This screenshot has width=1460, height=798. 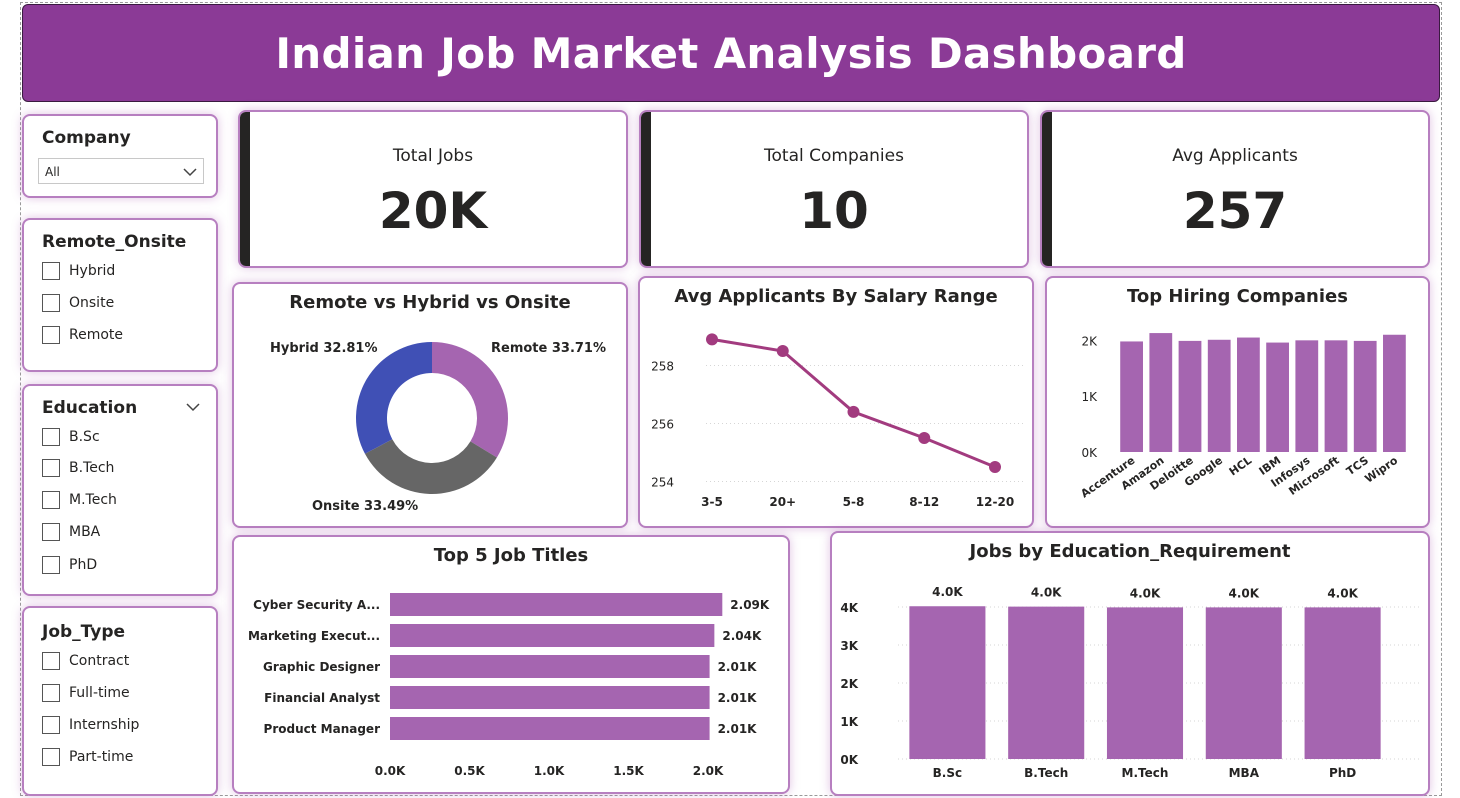 I want to click on option-label: MBA, so click(x=85, y=532).